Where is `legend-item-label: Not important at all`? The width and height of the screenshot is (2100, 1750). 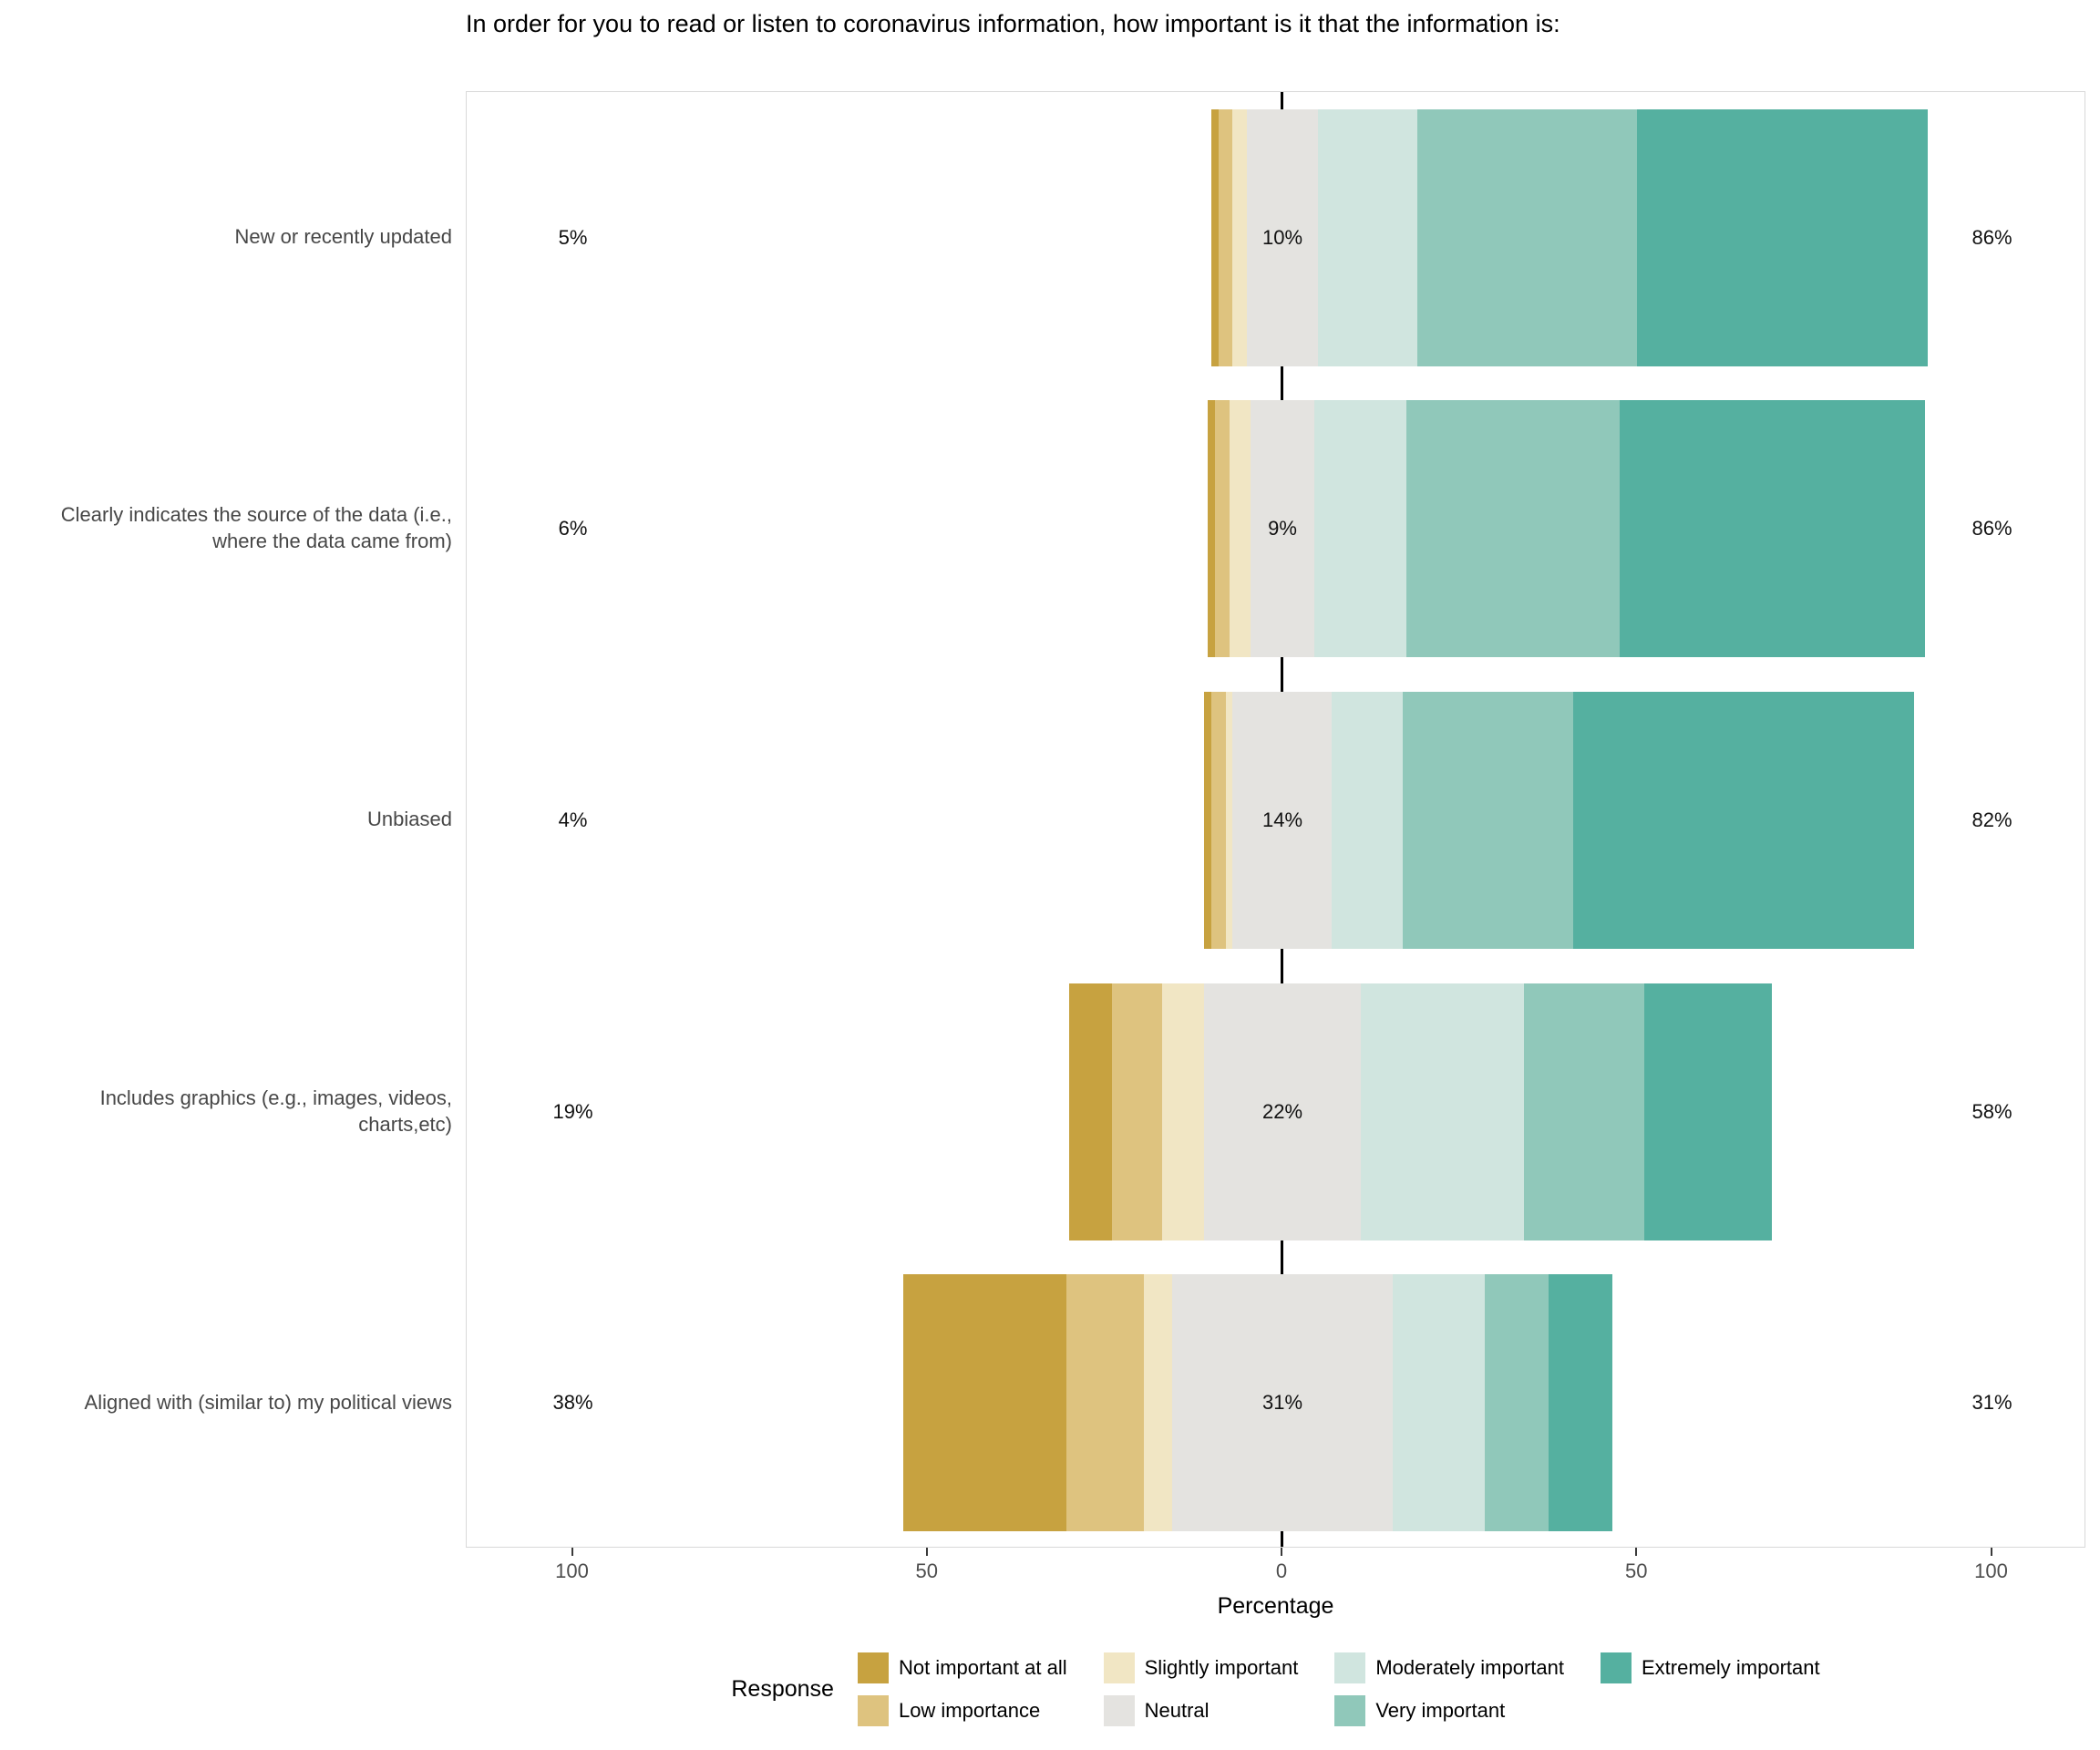
legend-item-label: Not important at all is located at coordinates (983, 1667).